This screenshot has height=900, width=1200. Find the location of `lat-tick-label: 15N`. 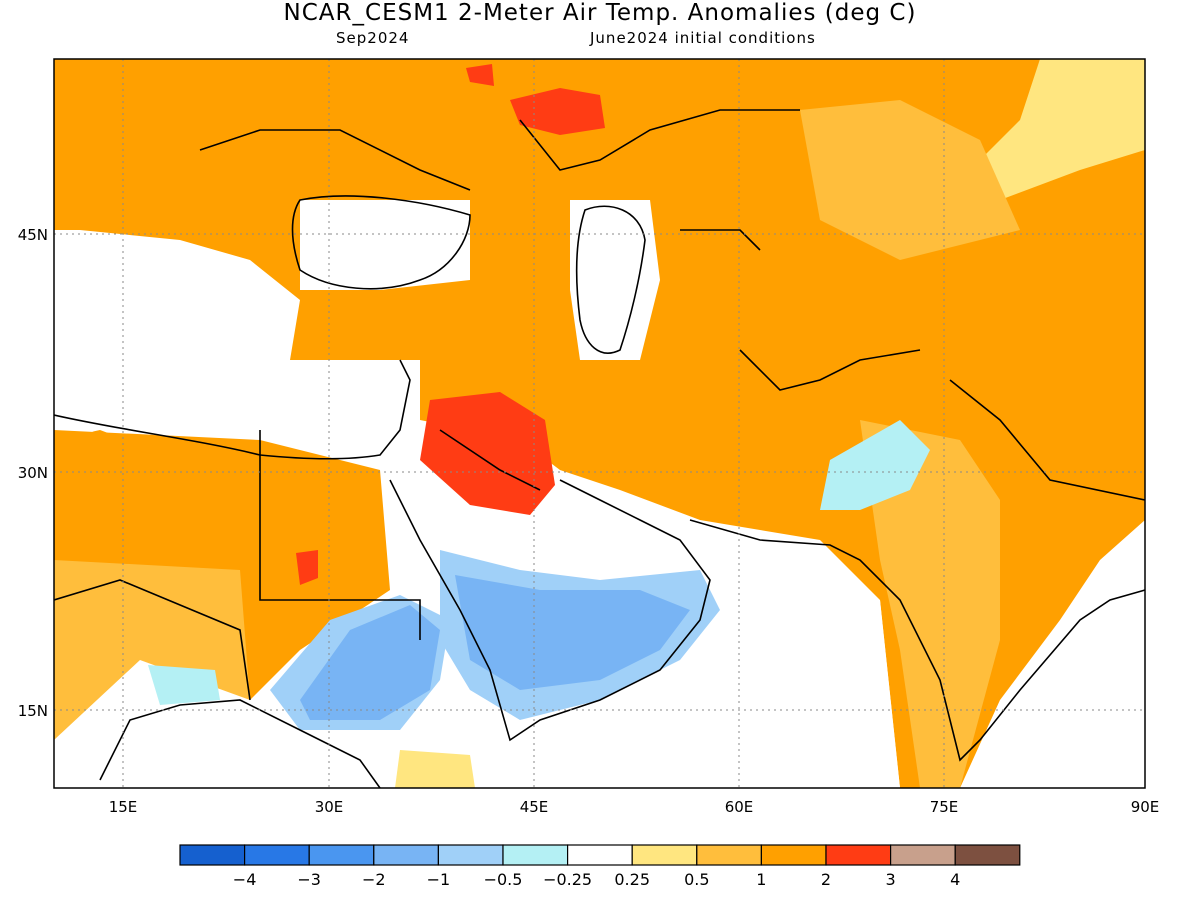

lat-tick-label: 15N is located at coordinates (33, 711).